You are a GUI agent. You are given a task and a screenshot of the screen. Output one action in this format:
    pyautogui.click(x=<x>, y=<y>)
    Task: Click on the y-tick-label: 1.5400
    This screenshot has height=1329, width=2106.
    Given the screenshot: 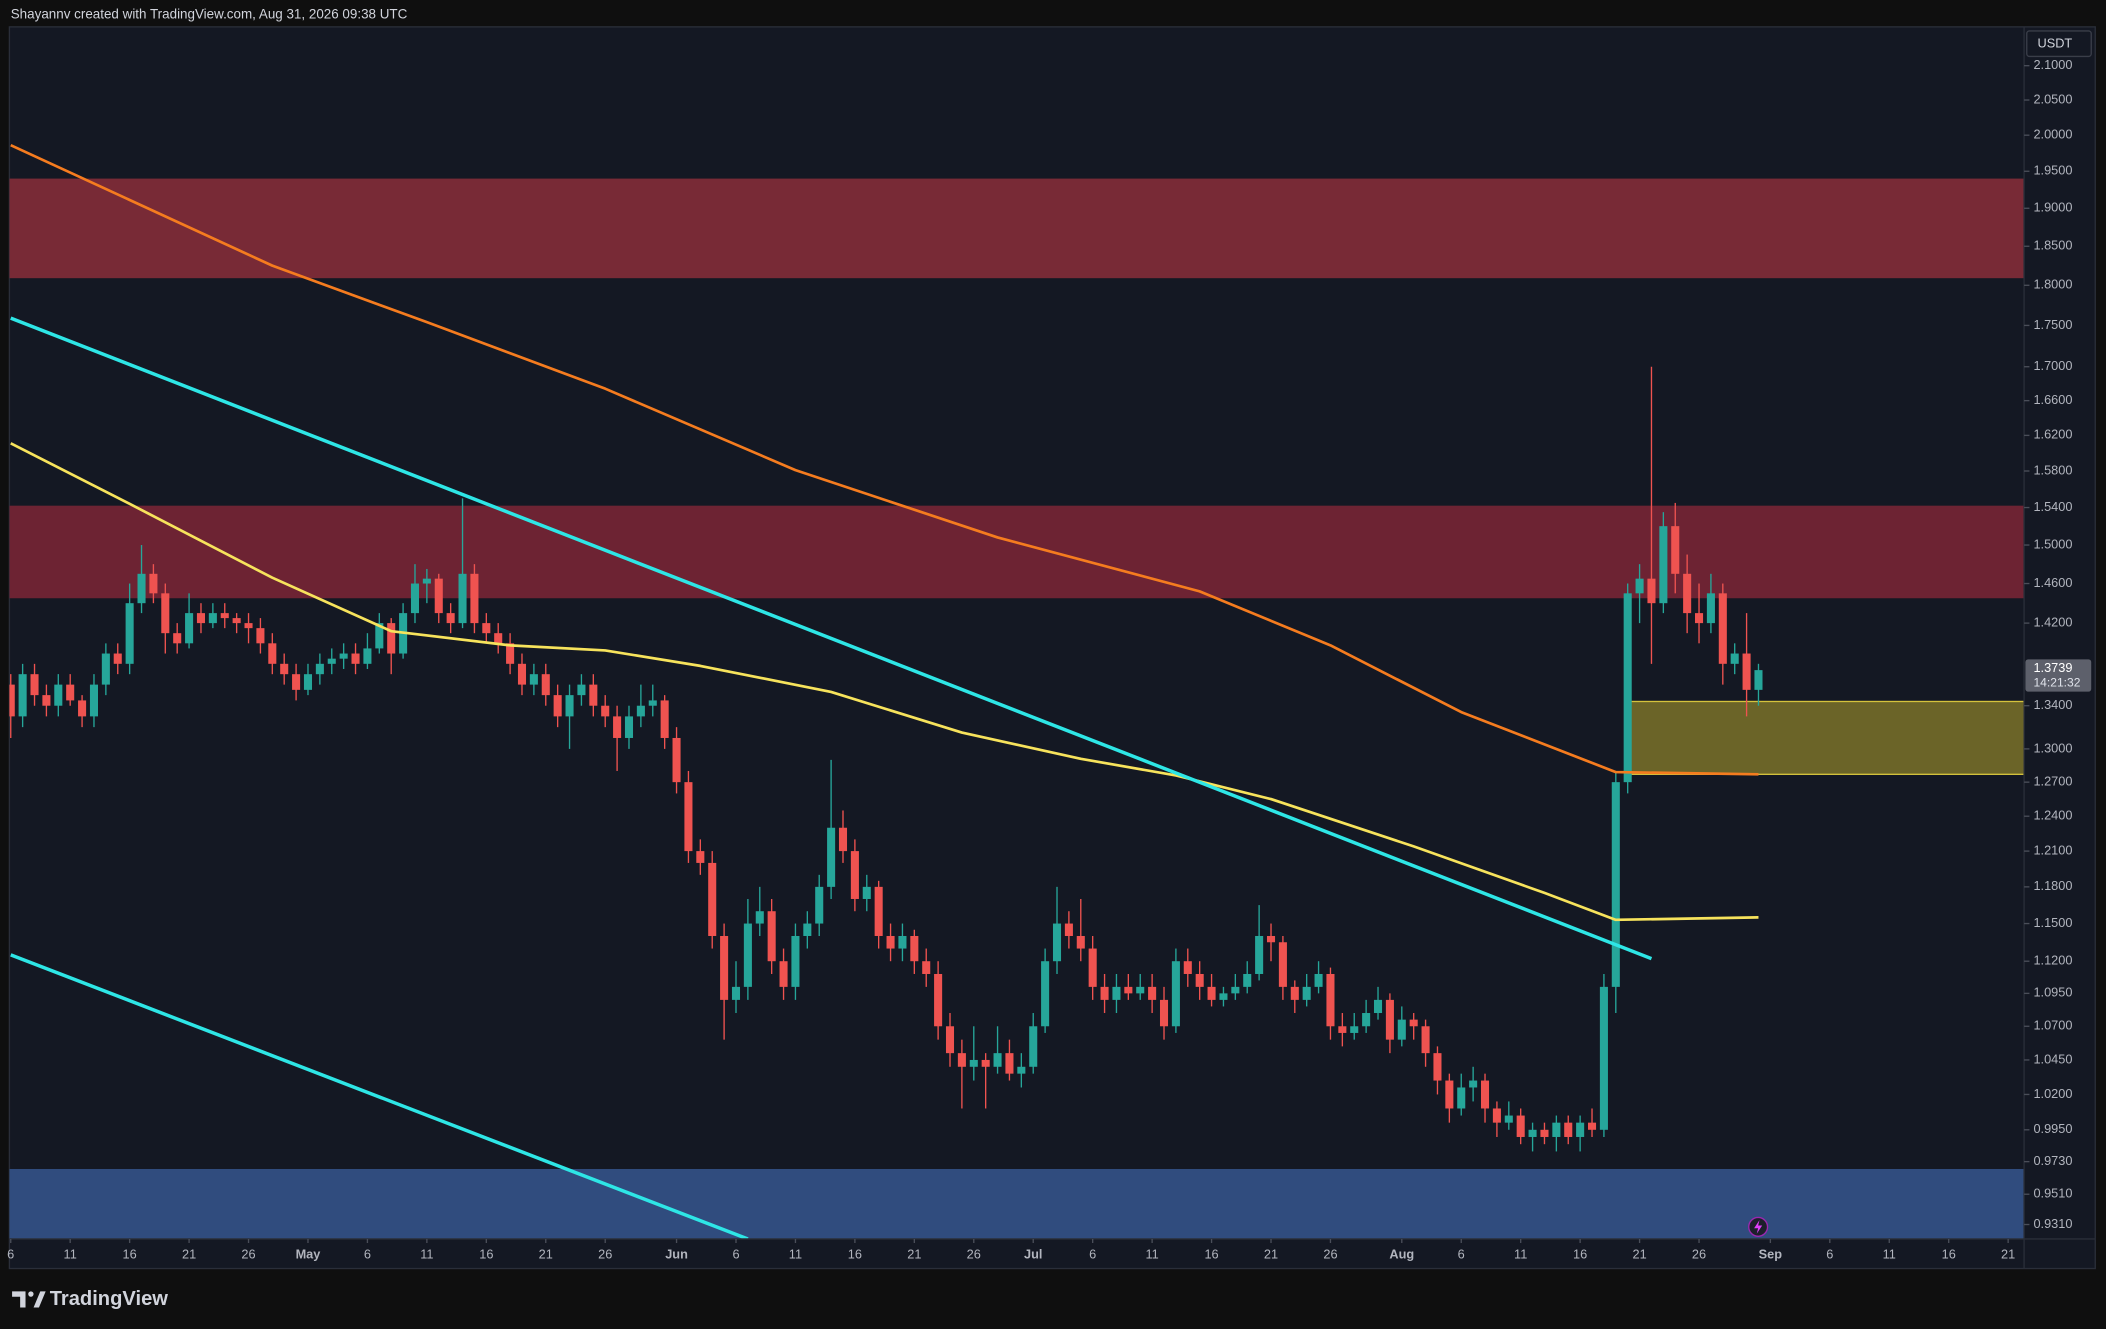 What is the action you would take?
    pyautogui.click(x=2052, y=506)
    